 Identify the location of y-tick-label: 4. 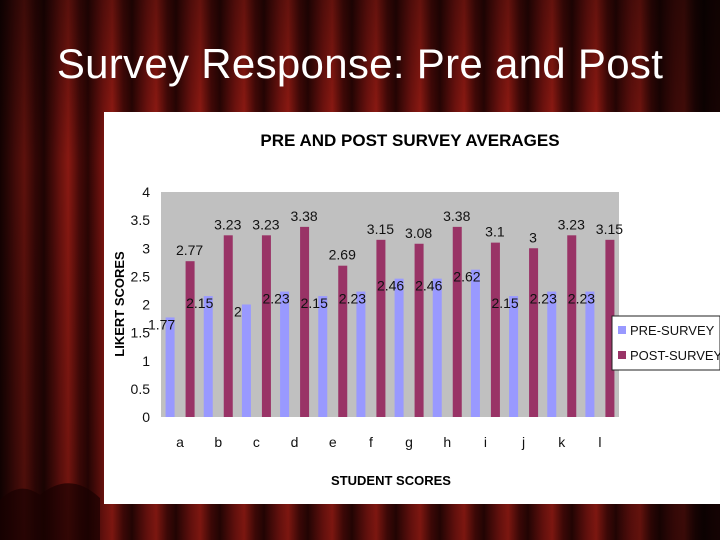
(146, 192).